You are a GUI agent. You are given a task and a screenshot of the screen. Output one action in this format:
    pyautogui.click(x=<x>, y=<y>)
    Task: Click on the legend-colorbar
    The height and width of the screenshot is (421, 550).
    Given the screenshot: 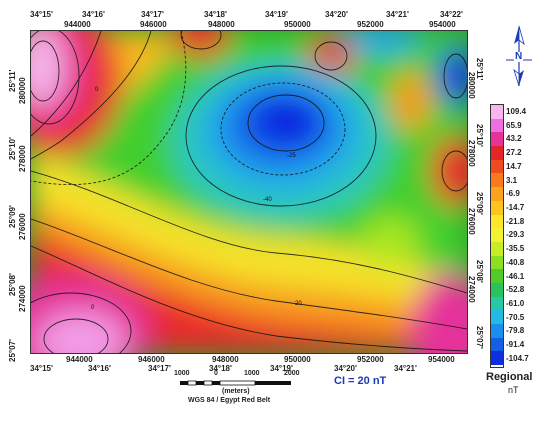 What is the action you would take?
    pyautogui.click(x=497, y=236)
    